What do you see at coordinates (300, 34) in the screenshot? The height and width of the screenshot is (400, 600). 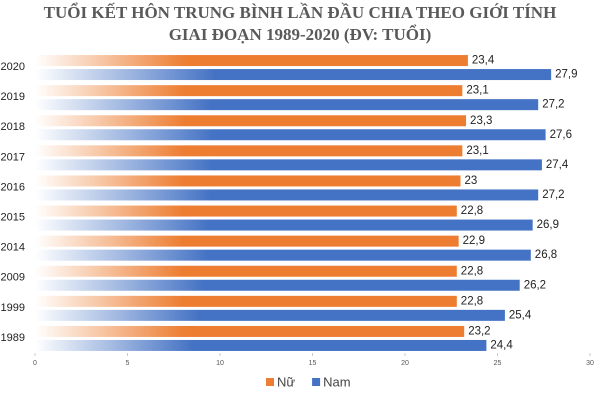 I see `chart-subtitle: GIAI ĐOẠN 1989-2020 (ĐV: TUỔI)` at bounding box center [300, 34].